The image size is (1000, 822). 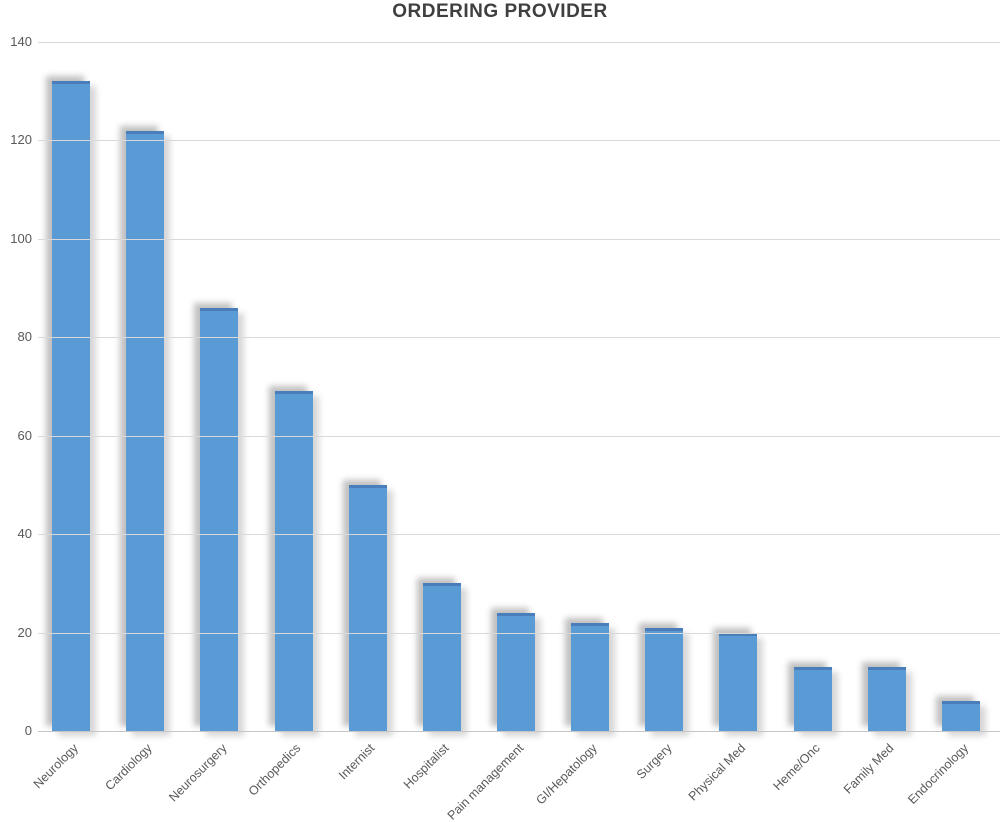 I want to click on y-axis-tick-label: 40, so click(x=24, y=533).